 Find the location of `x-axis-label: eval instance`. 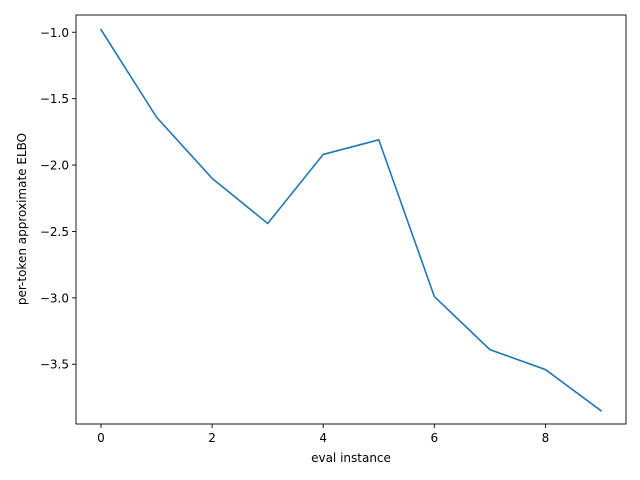

x-axis-label: eval instance is located at coordinates (351, 458).